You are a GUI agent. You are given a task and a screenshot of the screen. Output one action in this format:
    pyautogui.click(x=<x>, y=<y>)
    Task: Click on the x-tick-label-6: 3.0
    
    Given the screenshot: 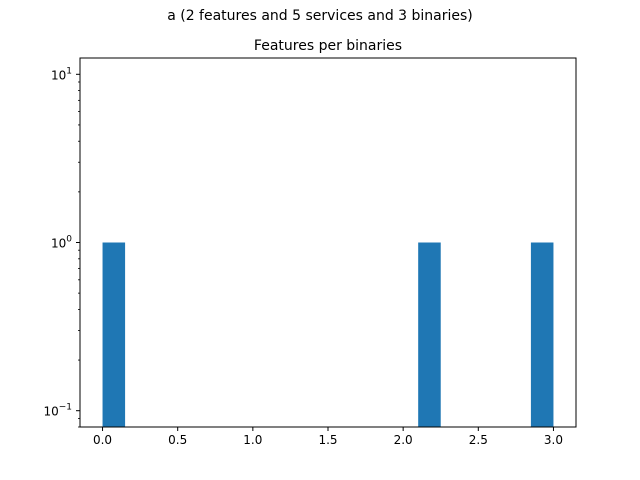 What is the action you would take?
    pyautogui.click(x=553, y=440)
    